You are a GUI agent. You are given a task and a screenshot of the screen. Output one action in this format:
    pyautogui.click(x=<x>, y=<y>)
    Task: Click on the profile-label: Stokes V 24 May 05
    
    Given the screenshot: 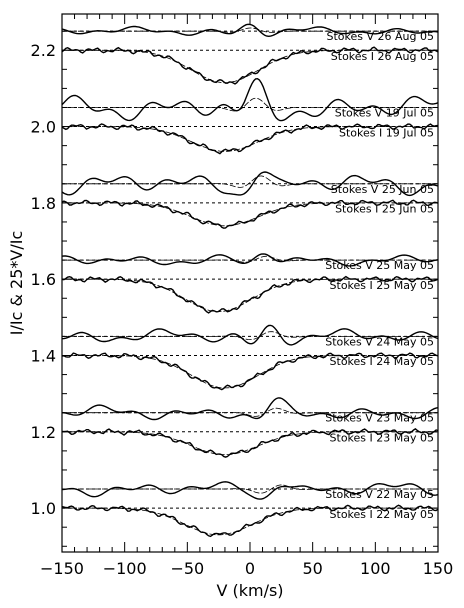 What is the action you would take?
    pyautogui.click(x=379, y=341)
    